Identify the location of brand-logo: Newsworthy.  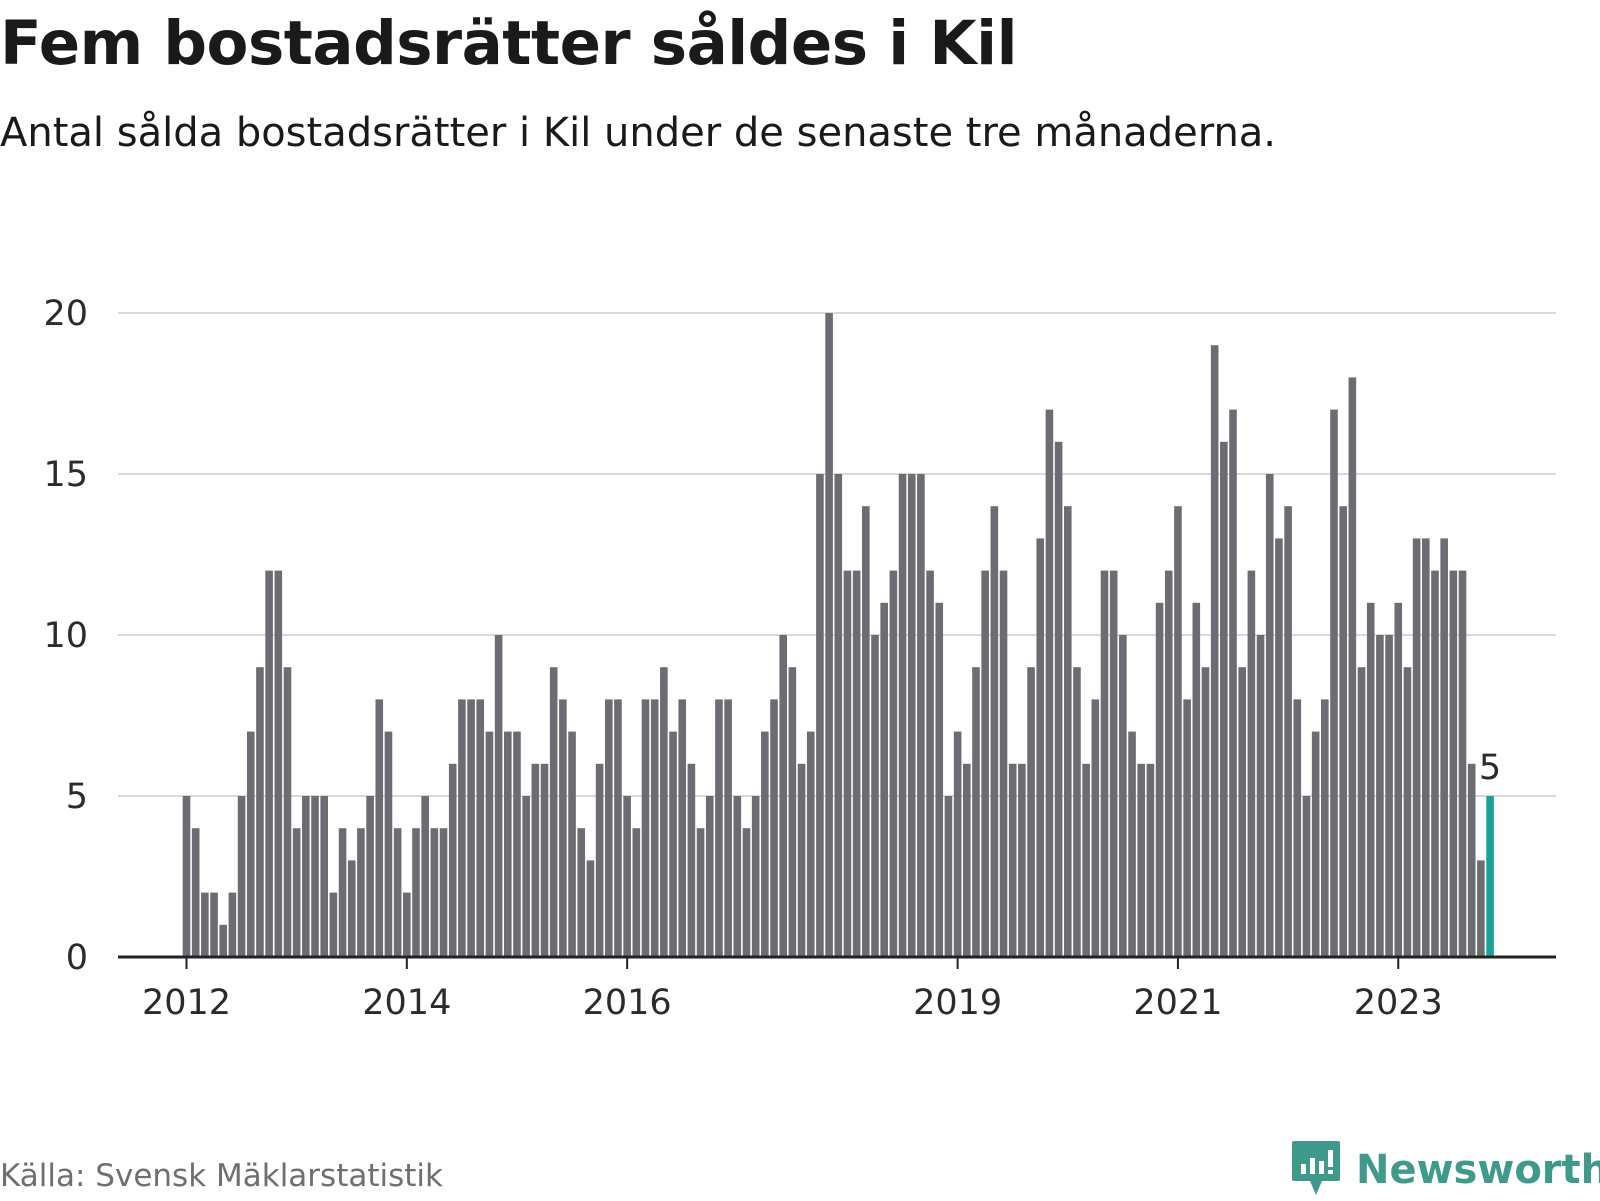
(1445, 1170).